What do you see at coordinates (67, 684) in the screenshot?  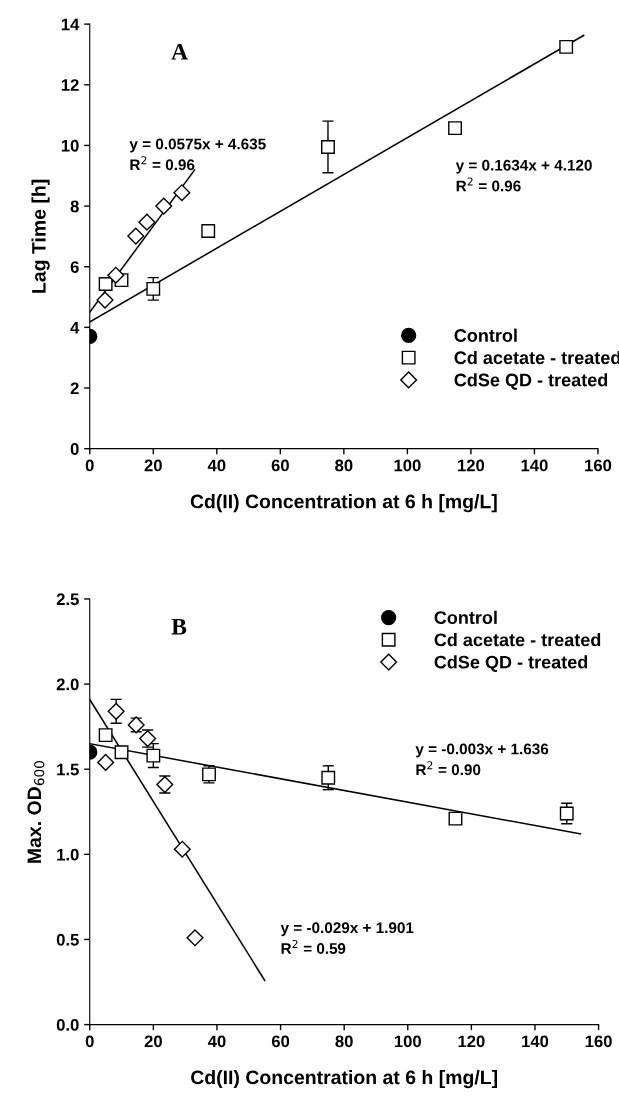 I see `y-tick-label: 2.0` at bounding box center [67, 684].